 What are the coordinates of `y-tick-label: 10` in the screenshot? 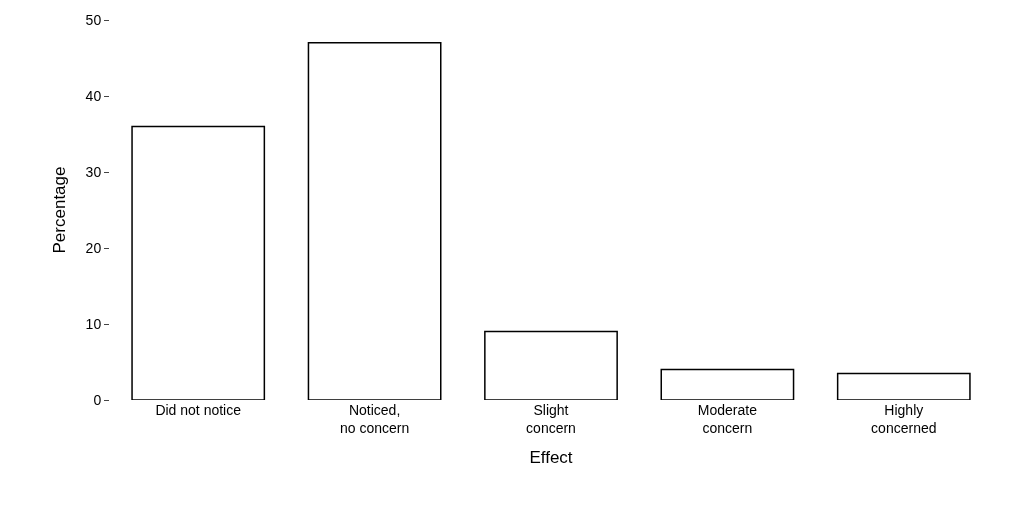 It's located at (93, 323).